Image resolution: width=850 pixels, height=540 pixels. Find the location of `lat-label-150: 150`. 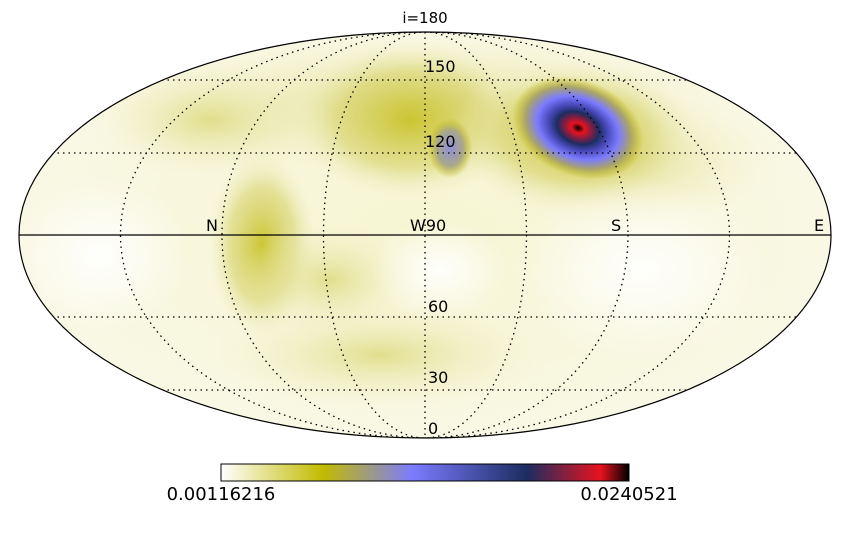

lat-label-150: 150 is located at coordinates (440, 66).